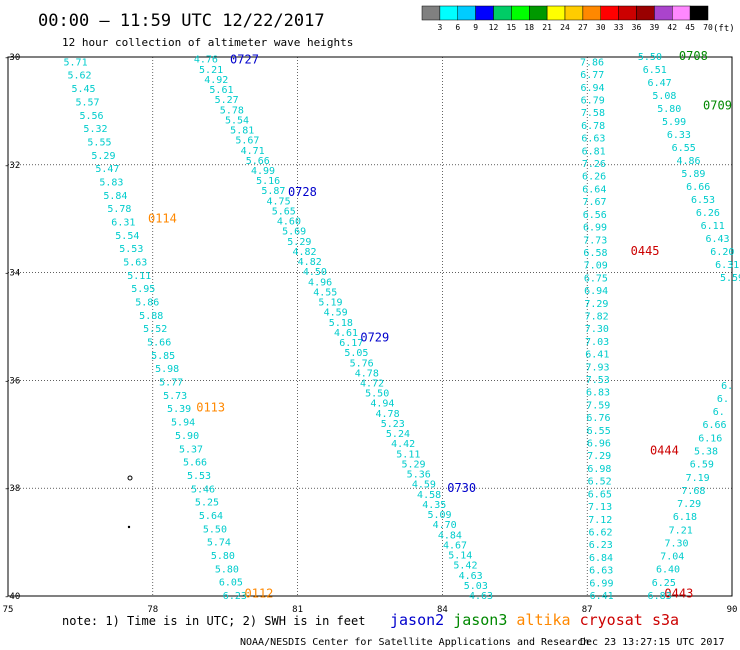  I want to click on wave-height-label: 5.64, so click(211, 516).